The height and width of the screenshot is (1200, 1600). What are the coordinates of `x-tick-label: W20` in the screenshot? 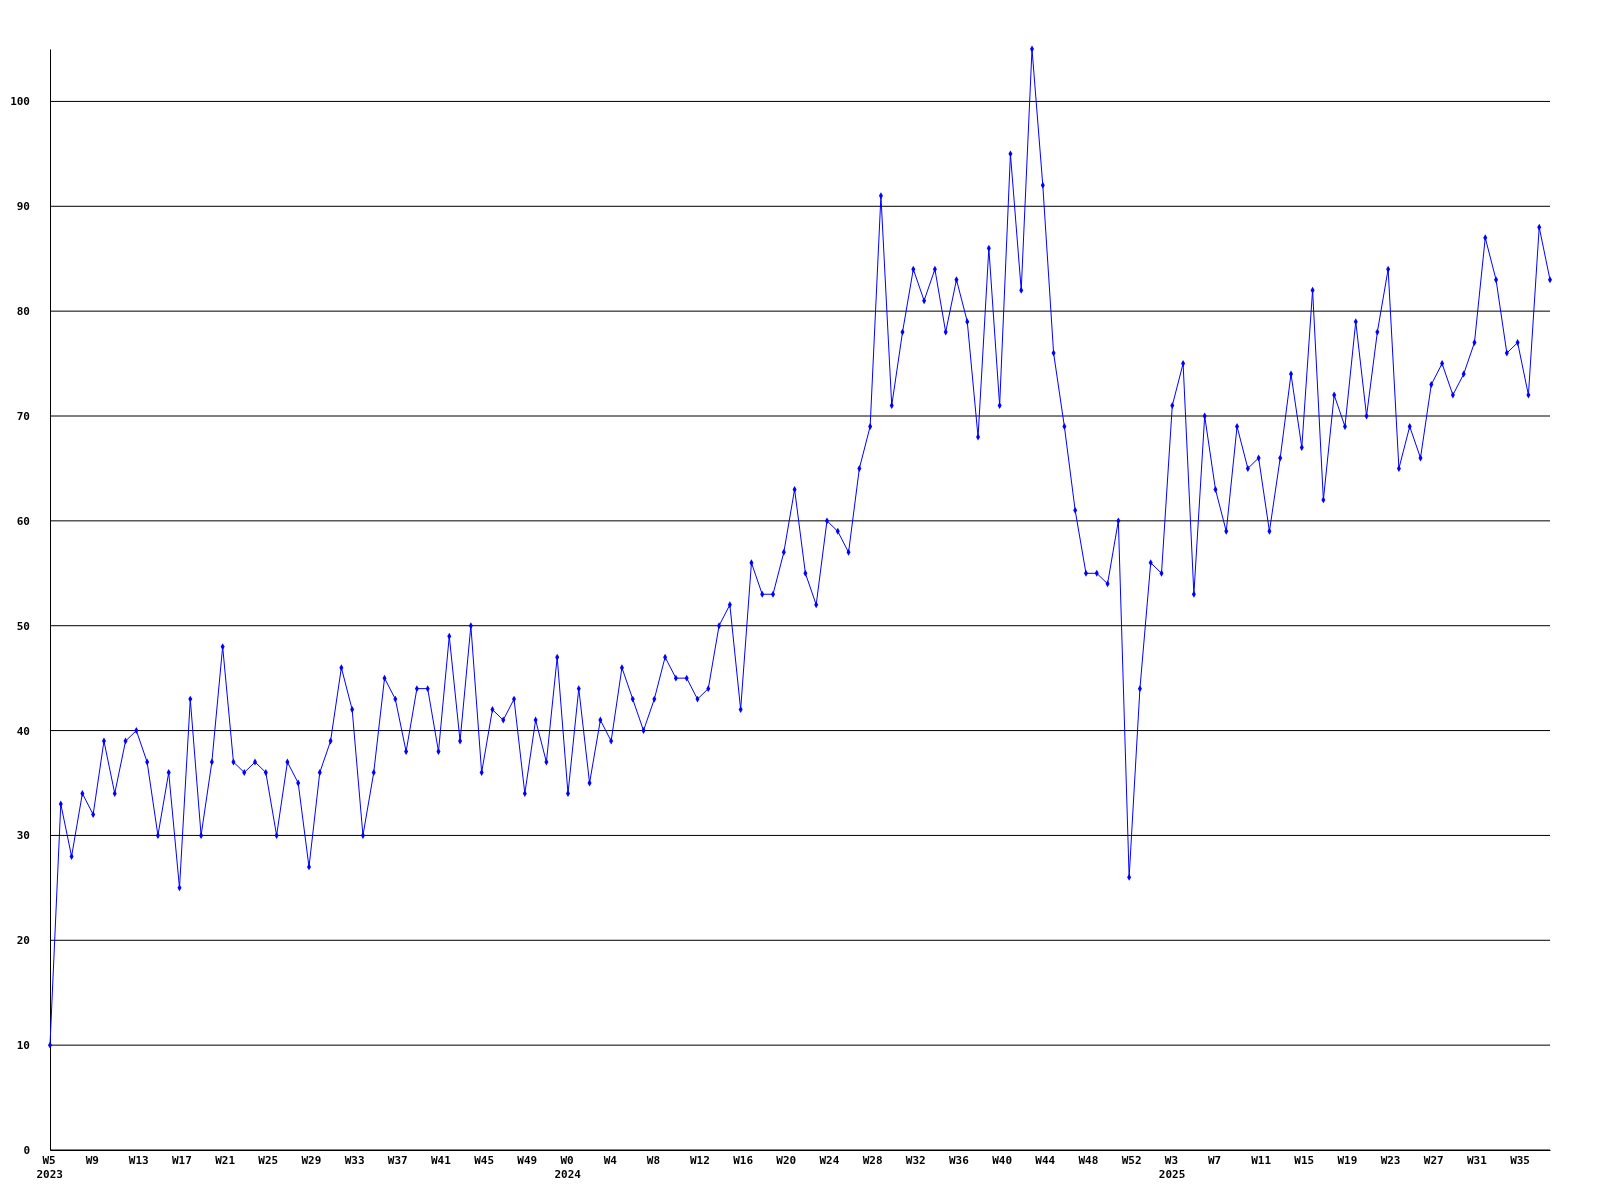 It's located at (786, 1160).